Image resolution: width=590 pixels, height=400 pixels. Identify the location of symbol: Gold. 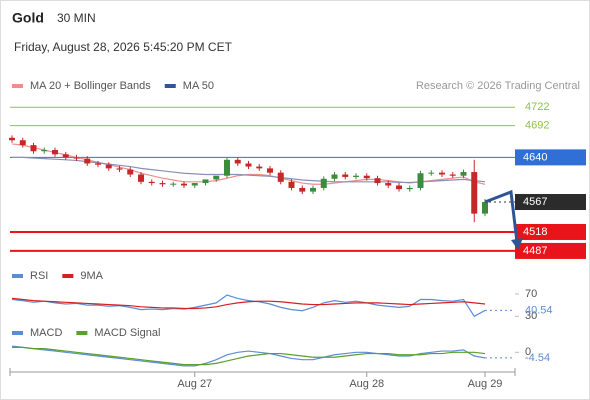
(28, 18).